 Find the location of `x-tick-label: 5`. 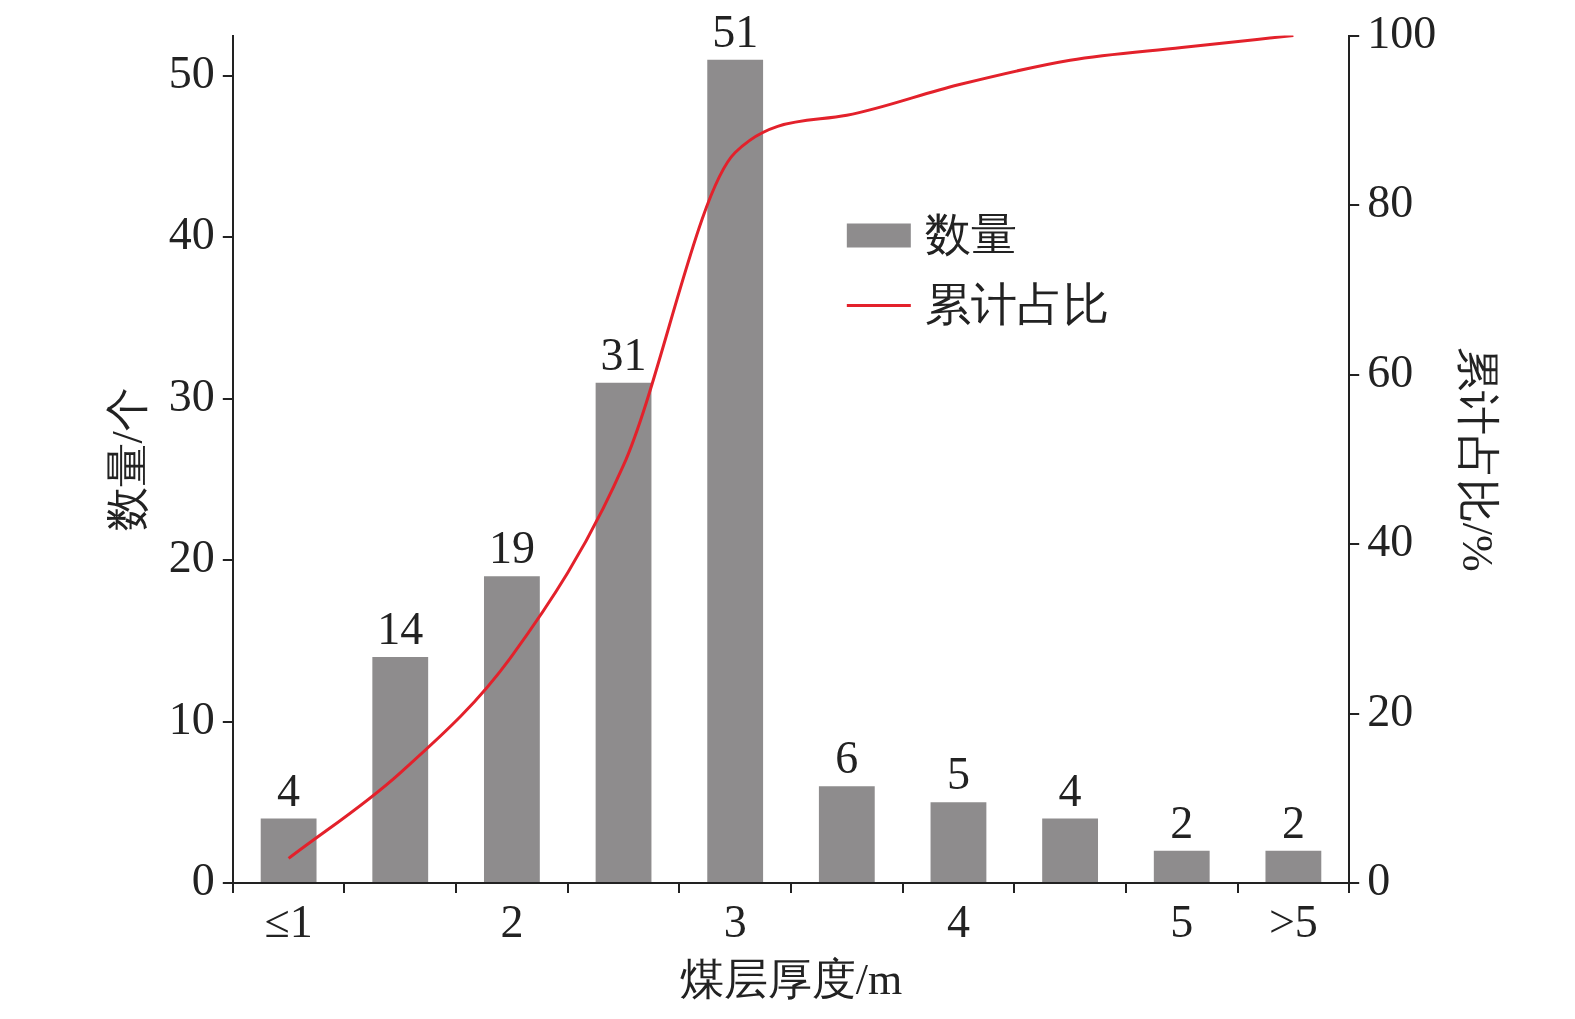

x-tick-label: 5 is located at coordinates (1182, 921).